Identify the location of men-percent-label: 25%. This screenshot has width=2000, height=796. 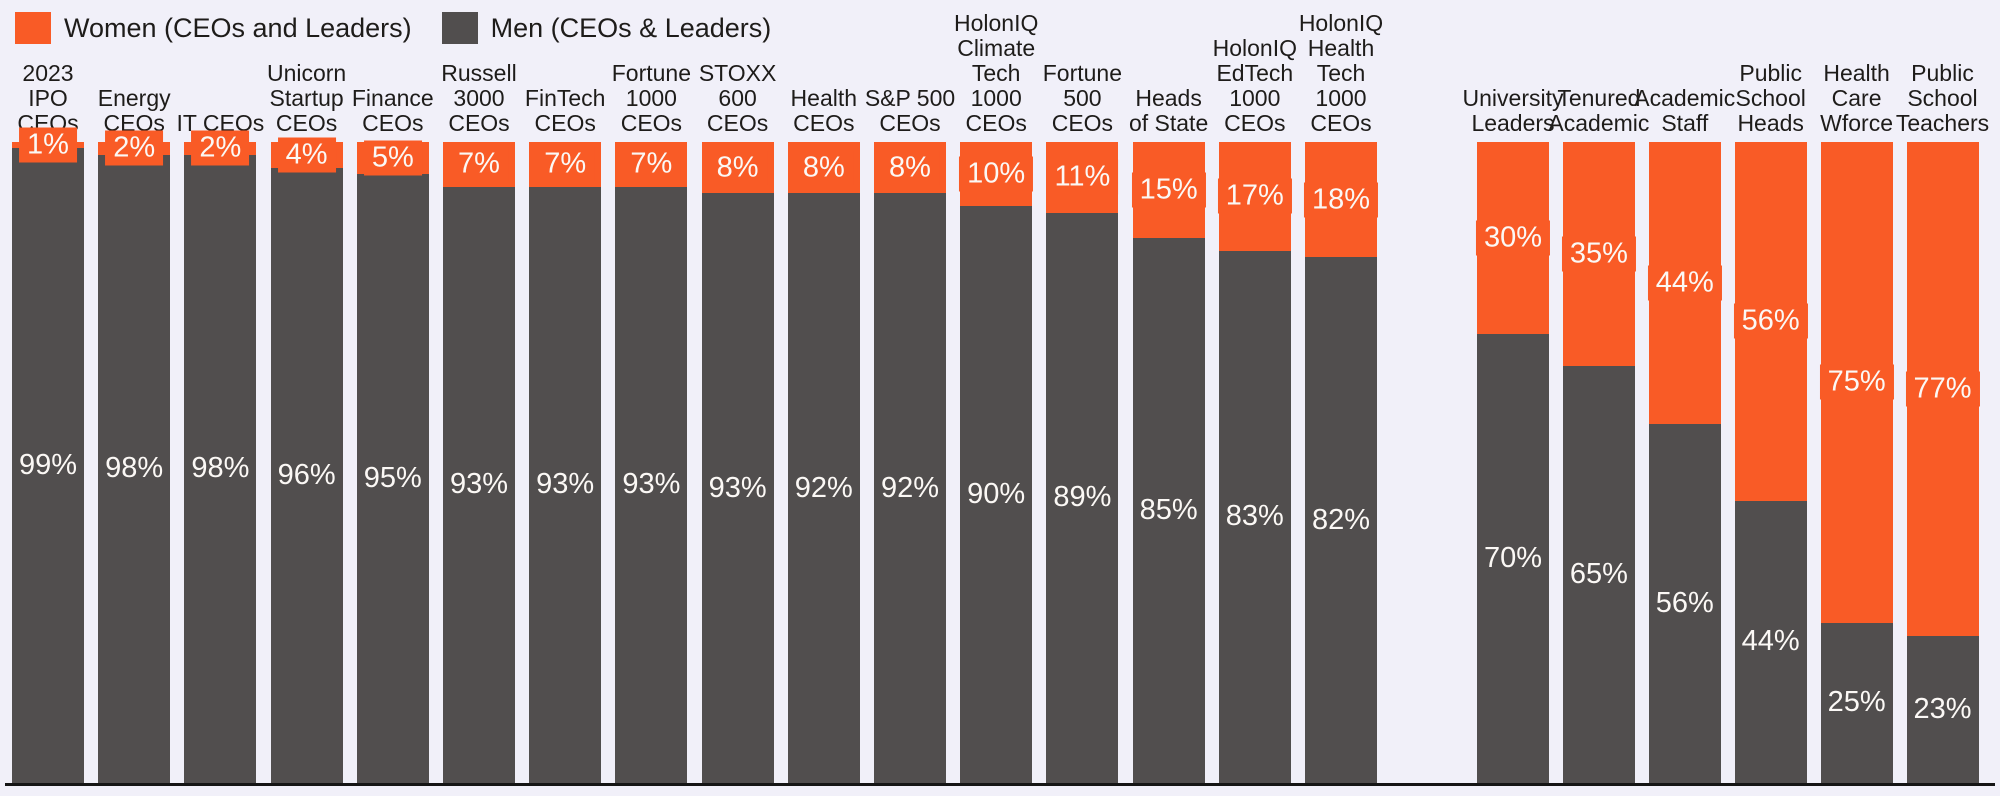
(1856, 702).